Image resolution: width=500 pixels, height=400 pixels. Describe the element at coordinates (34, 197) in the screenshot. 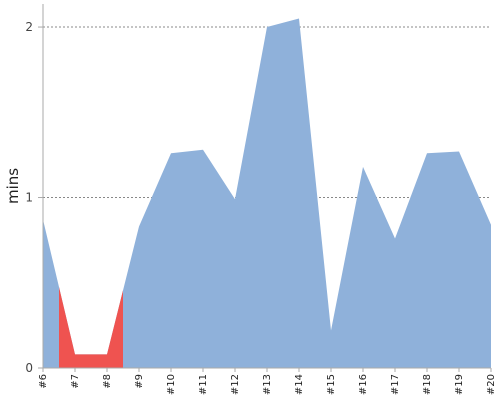

I see `y-tick-layer: 0 1 2` at that location.